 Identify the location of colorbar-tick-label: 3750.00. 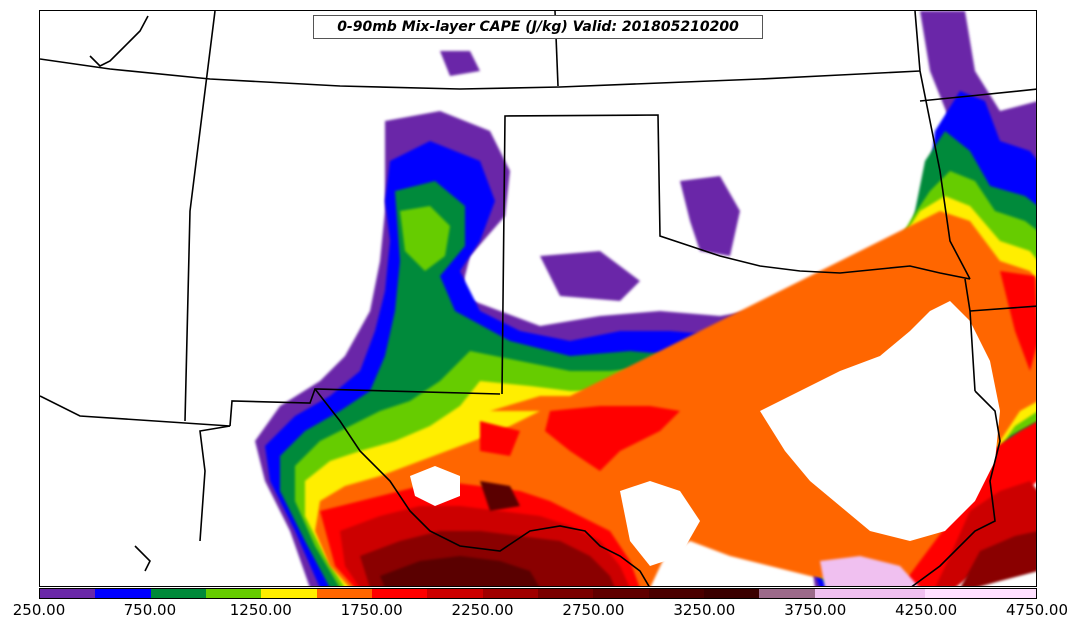
(815, 610).